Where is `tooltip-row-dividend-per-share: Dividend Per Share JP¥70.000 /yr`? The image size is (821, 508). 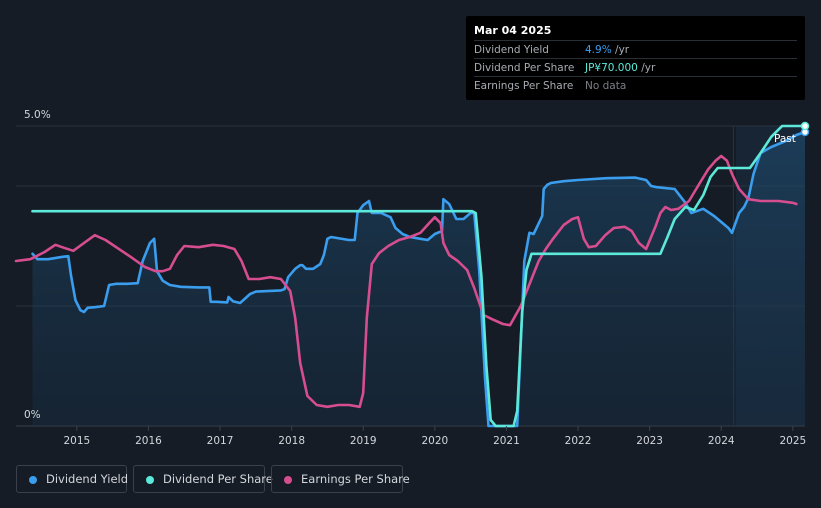 tooltip-row-dividend-per-share: Dividend Per Share JP¥70.000 /yr is located at coordinates (635, 67).